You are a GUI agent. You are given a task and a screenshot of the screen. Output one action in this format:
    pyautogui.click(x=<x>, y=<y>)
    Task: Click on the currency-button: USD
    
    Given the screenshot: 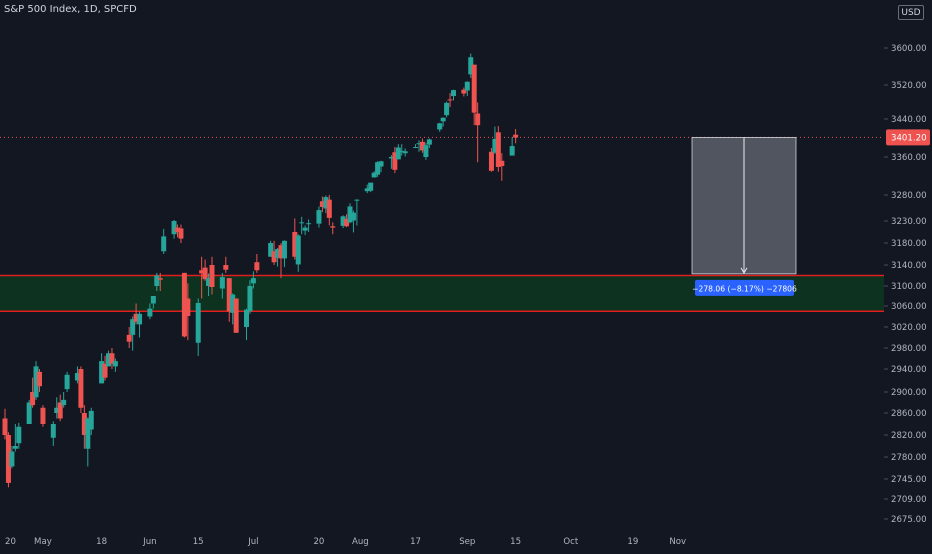 What is the action you would take?
    pyautogui.click(x=911, y=12)
    